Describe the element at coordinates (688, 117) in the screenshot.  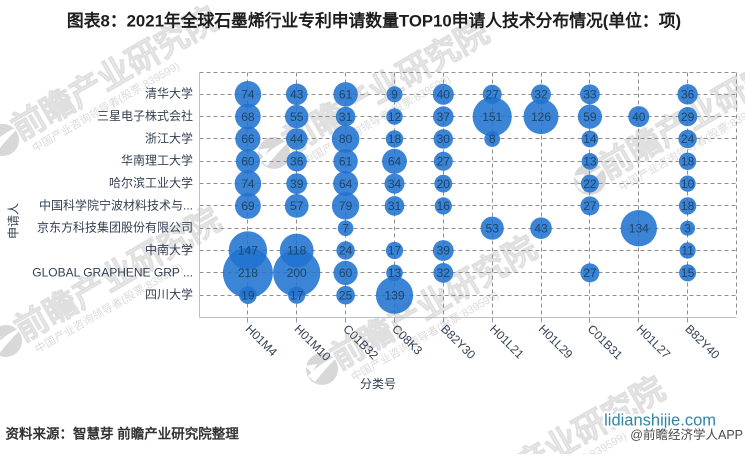
I see `svg-text: 29` at that location.